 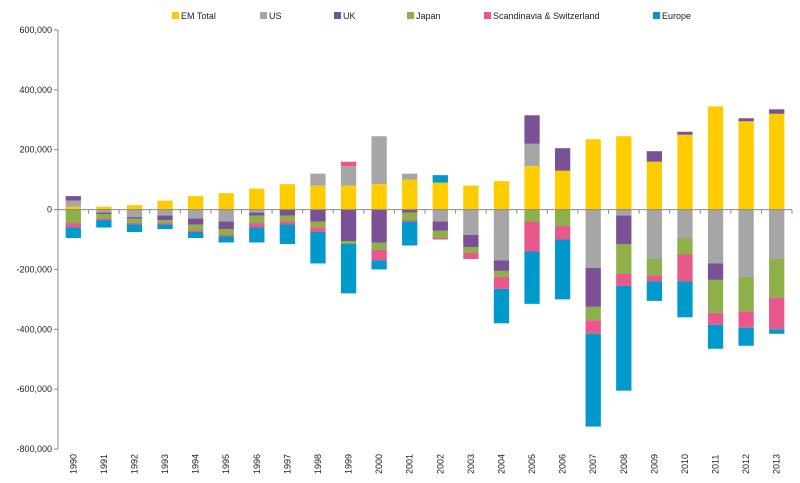 I want to click on x-tick-label-2001: 2001, so click(x=410, y=464).